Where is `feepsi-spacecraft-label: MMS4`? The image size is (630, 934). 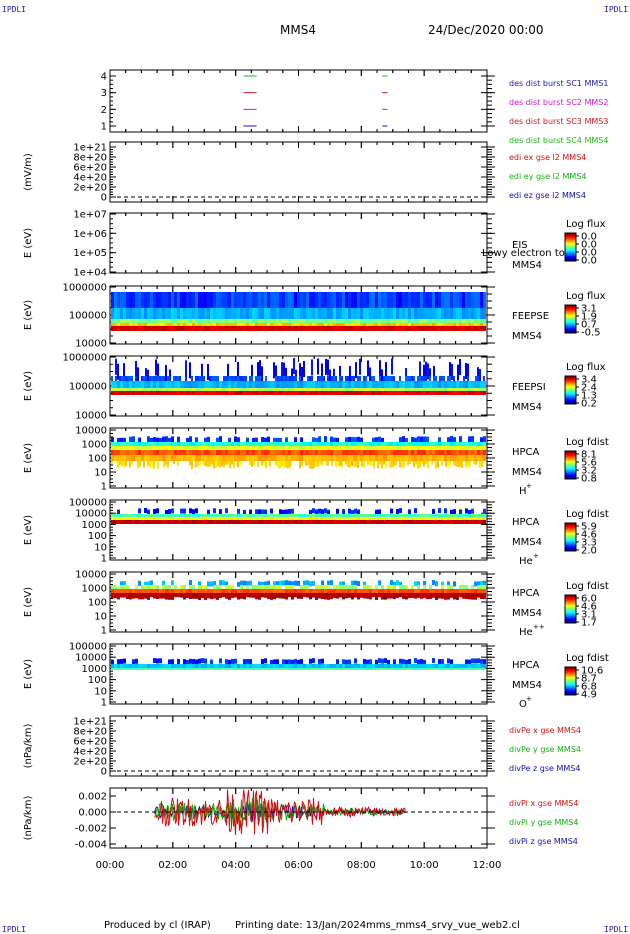 feepsi-spacecraft-label: MMS4 is located at coordinates (527, 407).